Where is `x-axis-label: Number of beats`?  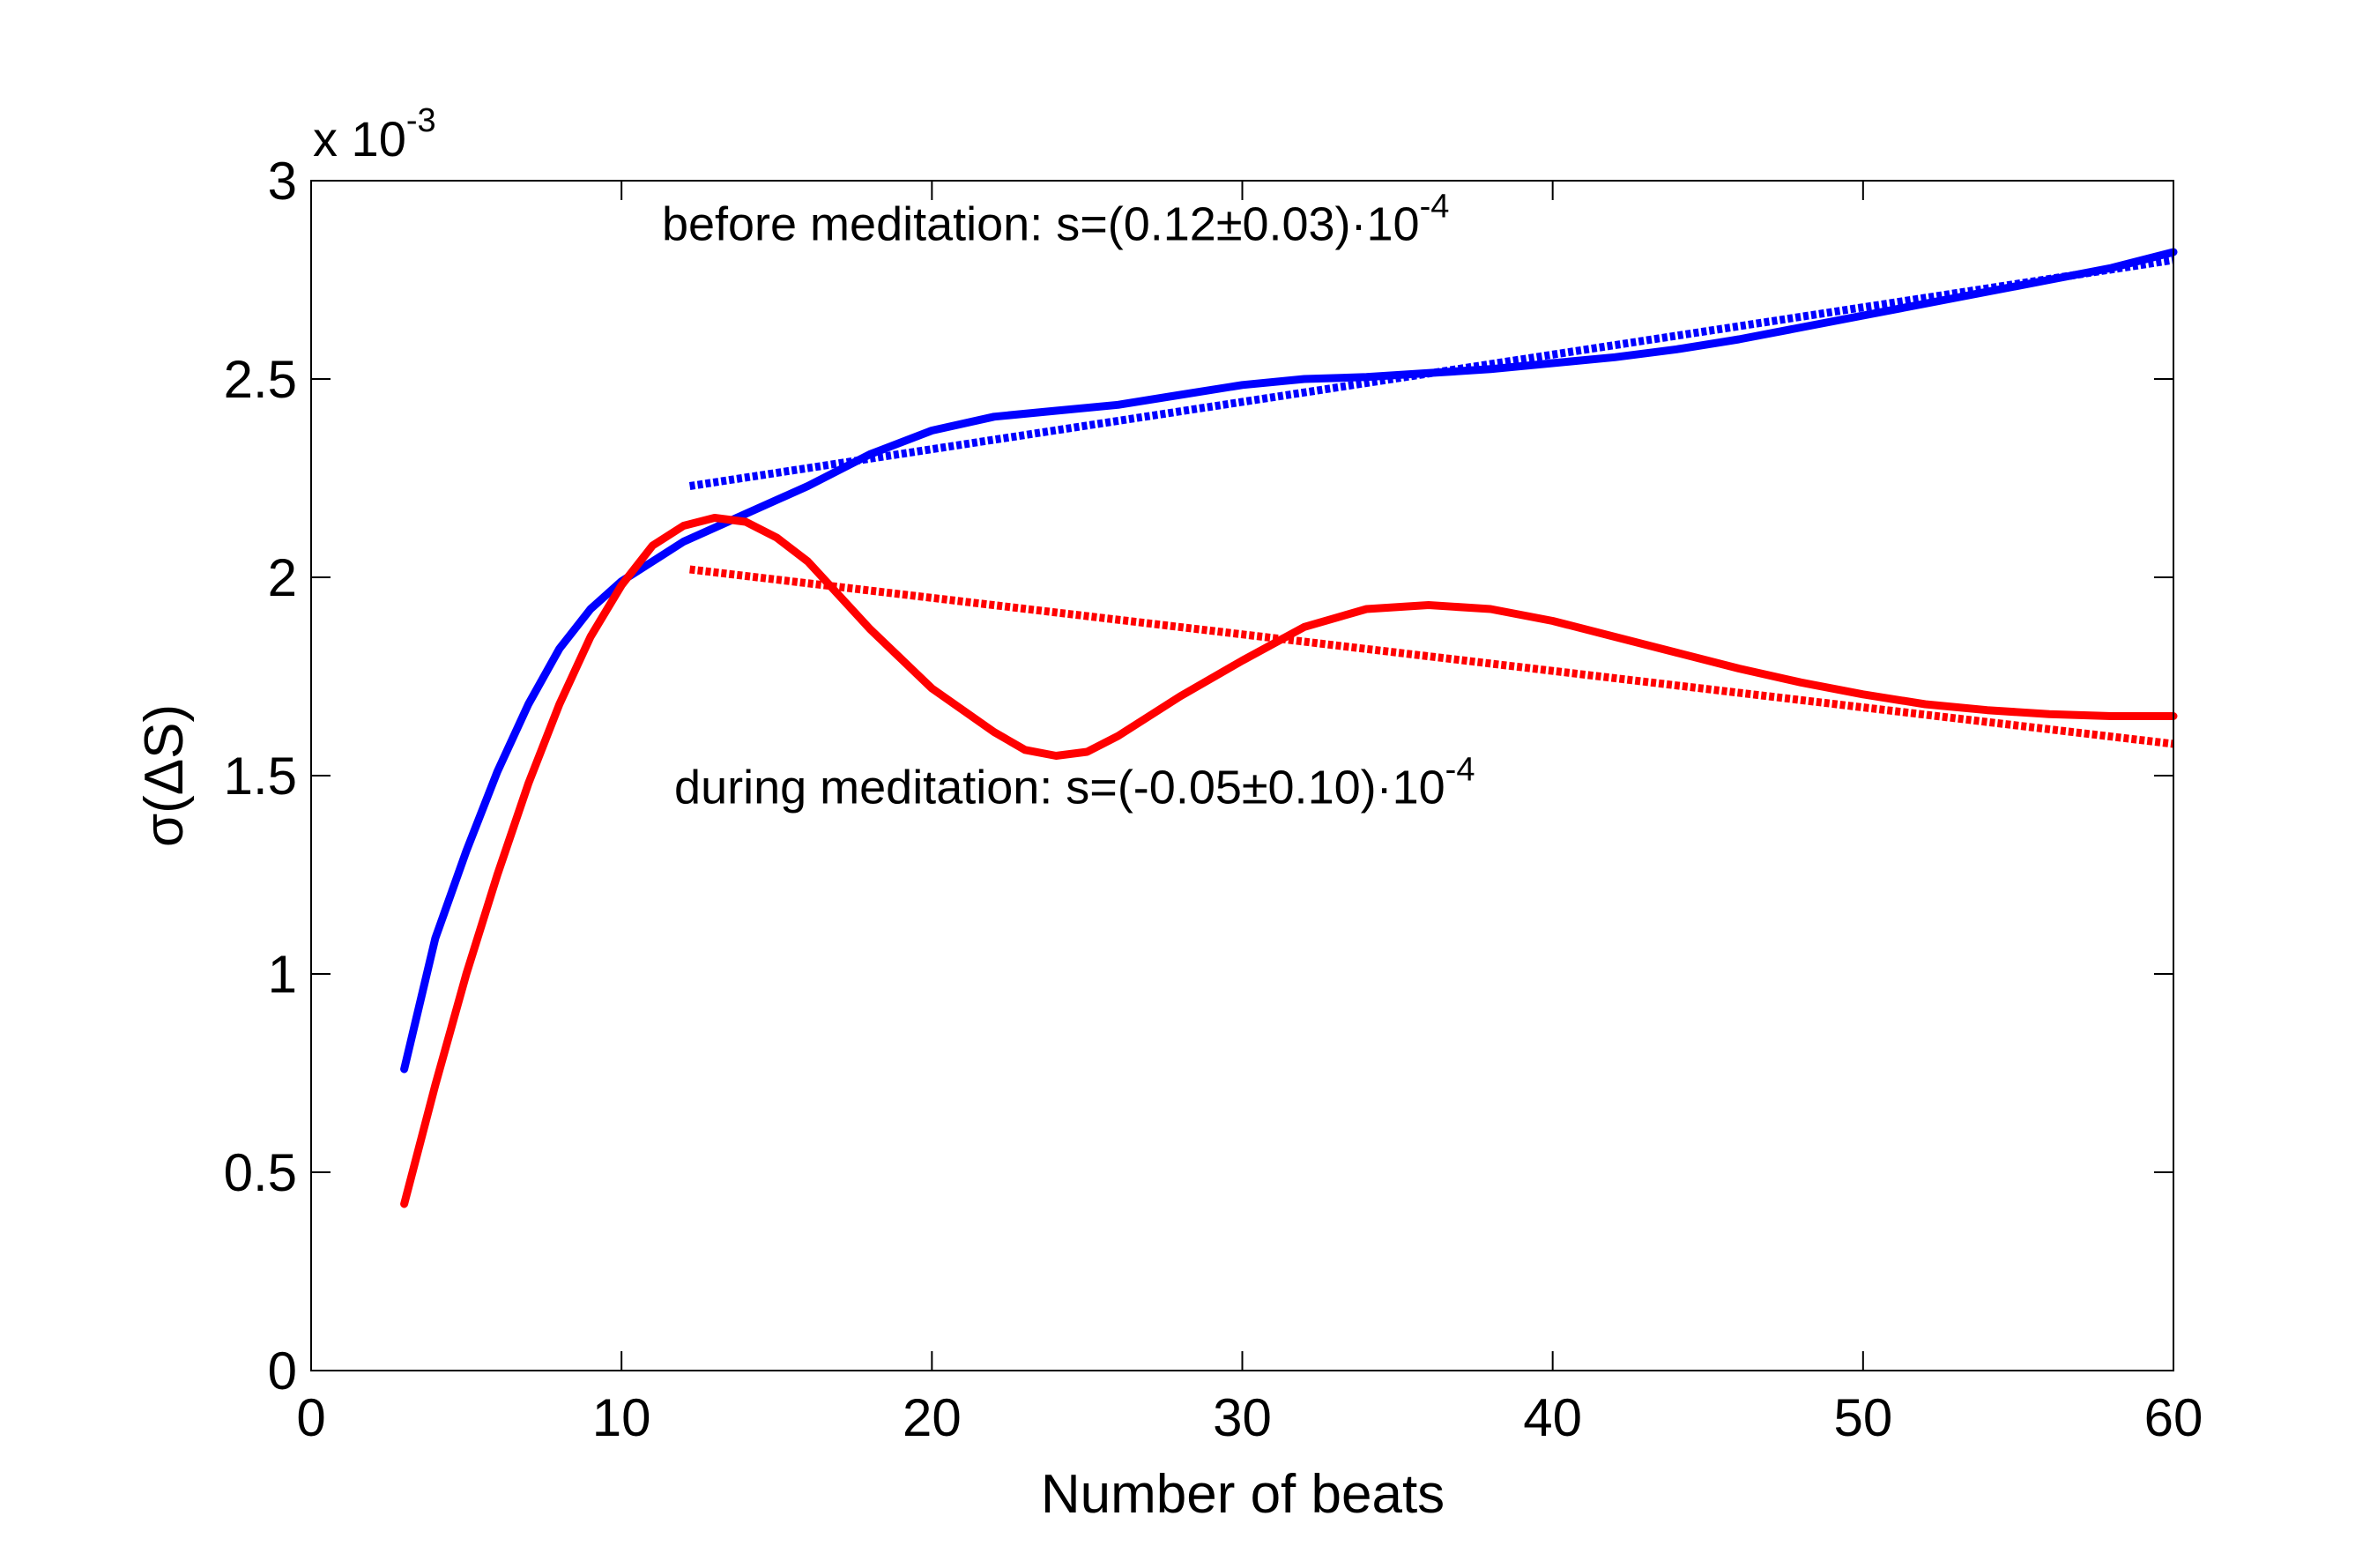 x-axis-label: Number of beats is located at coordinates (1243, 1494).